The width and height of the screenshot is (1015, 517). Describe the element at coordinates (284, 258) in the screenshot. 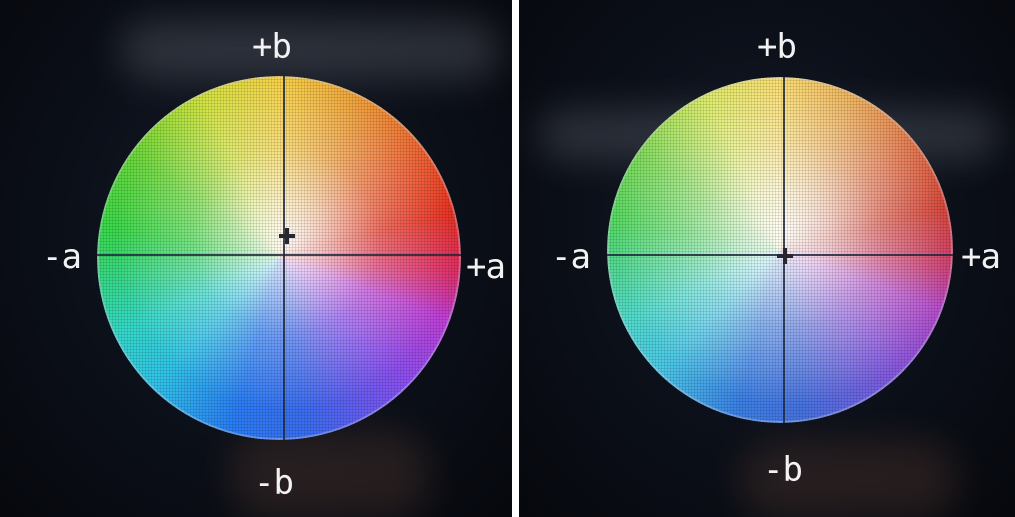

I see `b-axis-line` at that location.